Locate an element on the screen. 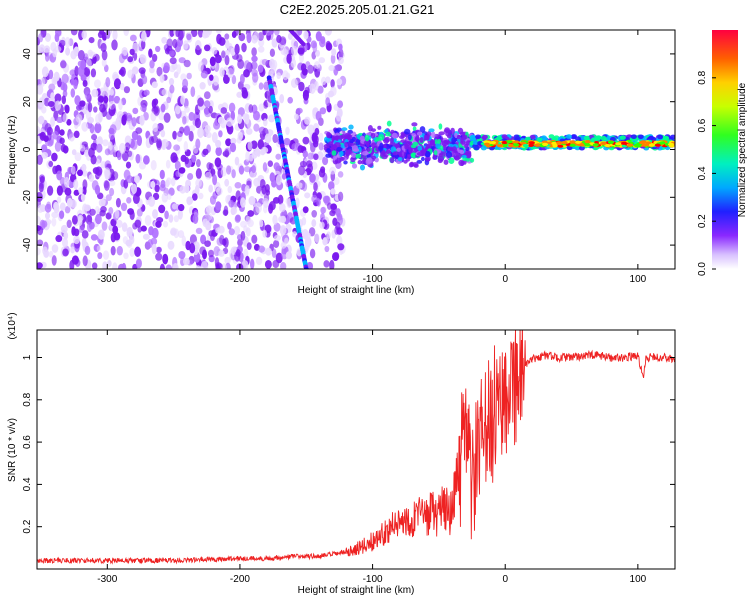 Image resolution: width=750 pixels, height=600 pixels. x-tick-label: -100 is located at coordinates (373, 579).